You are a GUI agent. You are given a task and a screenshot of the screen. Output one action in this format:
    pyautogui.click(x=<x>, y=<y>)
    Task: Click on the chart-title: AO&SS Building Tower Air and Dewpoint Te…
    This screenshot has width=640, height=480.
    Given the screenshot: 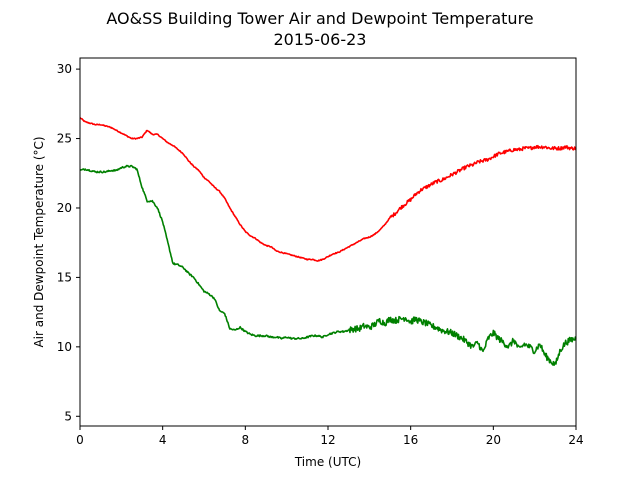 What is the action you would take?
    pyautogui.click(x=319, y=18)
    